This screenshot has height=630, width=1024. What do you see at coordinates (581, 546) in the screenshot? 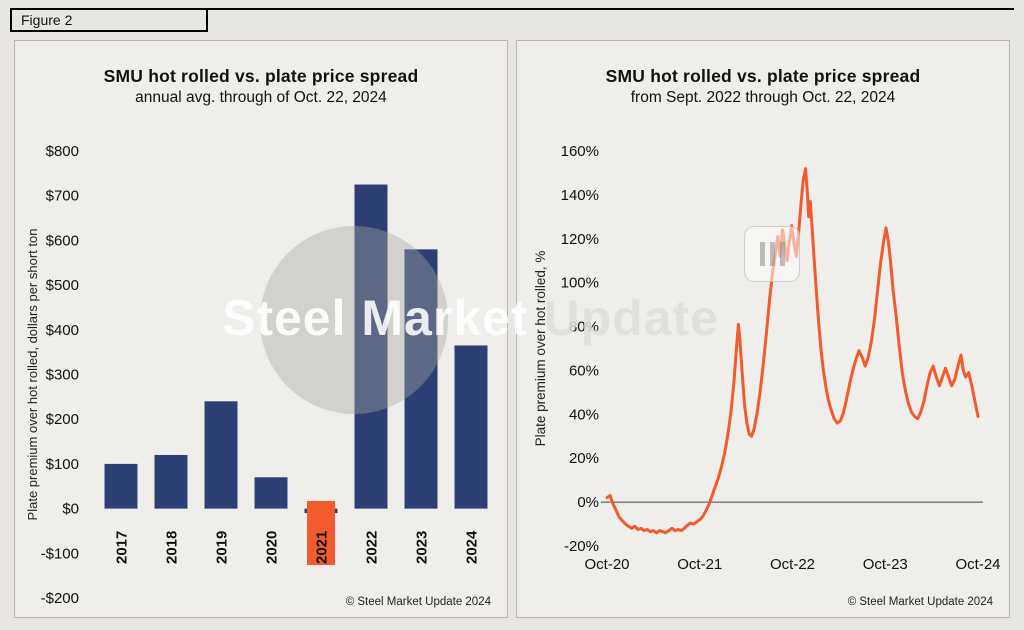
I see `y-tick-label: -20%` at bounding box center [581, 546].